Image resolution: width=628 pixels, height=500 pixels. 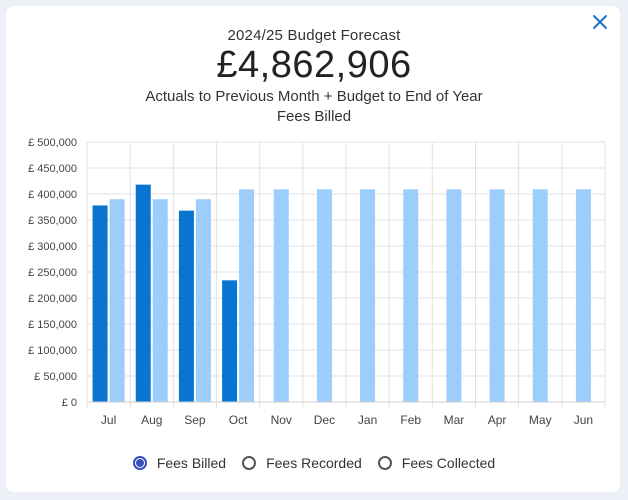 What do you see at coordinates (52, 351) in the screenshot?
I see `y-tick-label: £ 100,000` at bounding box center [52, 351].